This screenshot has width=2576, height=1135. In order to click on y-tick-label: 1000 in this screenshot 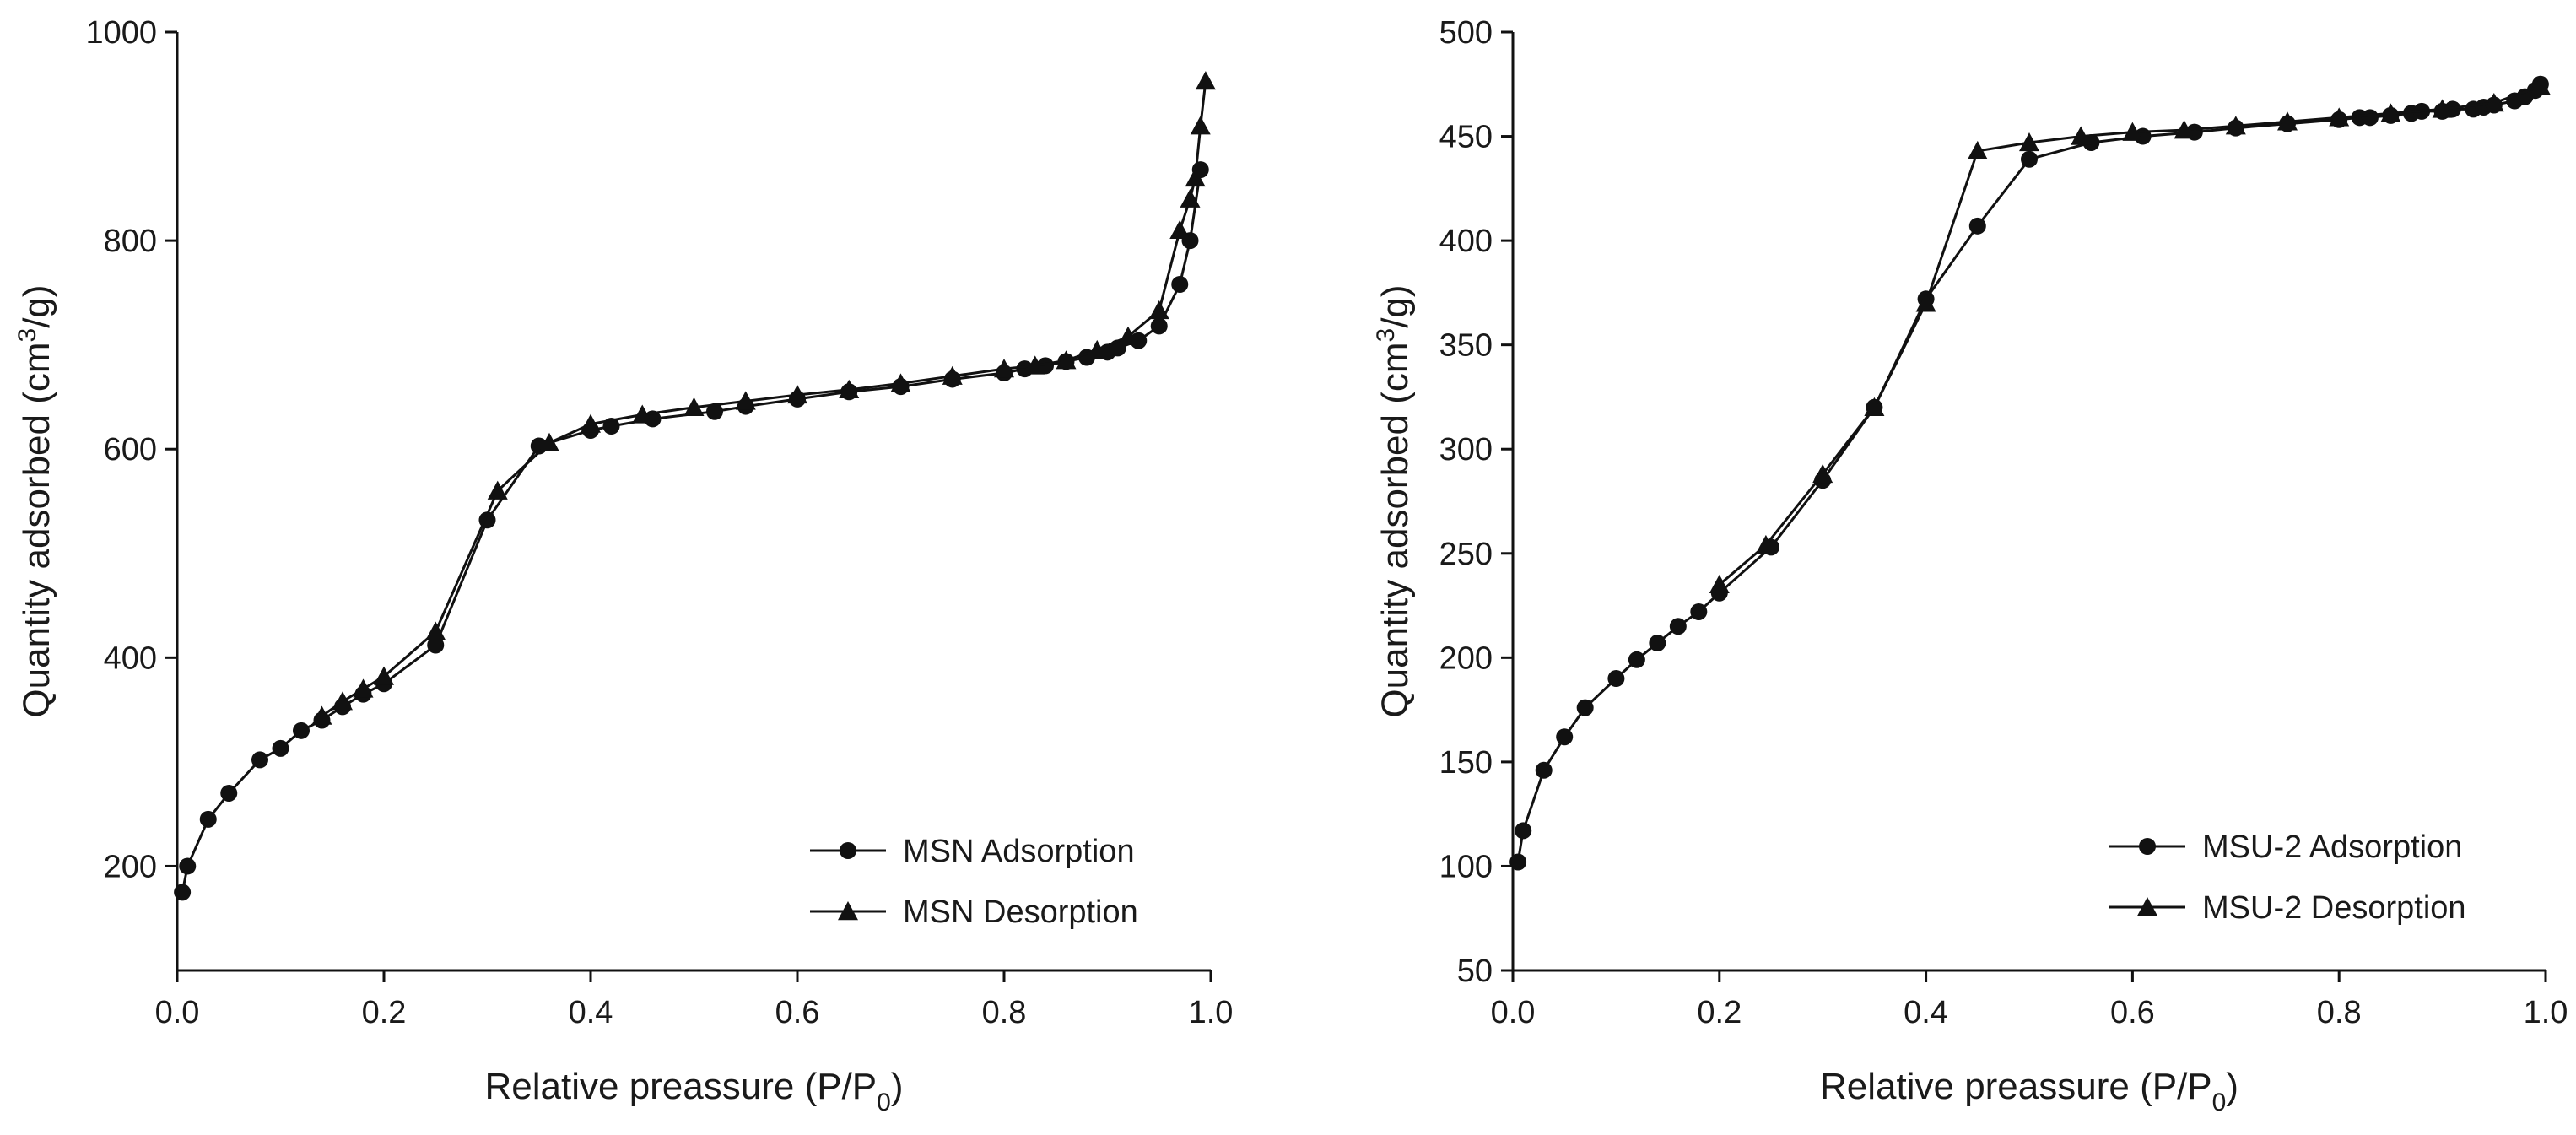, I will do `click(121, 33)`.